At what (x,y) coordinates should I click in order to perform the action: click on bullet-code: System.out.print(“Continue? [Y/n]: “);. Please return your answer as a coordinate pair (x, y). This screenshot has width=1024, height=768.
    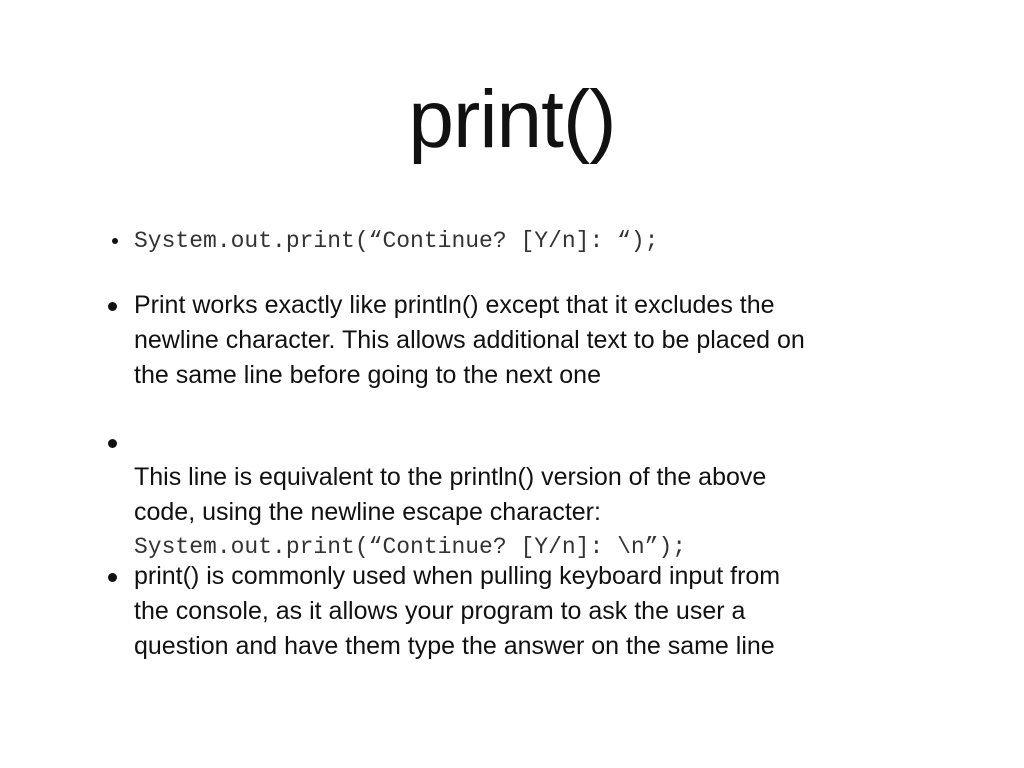
    Looking at the image, I should click on (396, 241).